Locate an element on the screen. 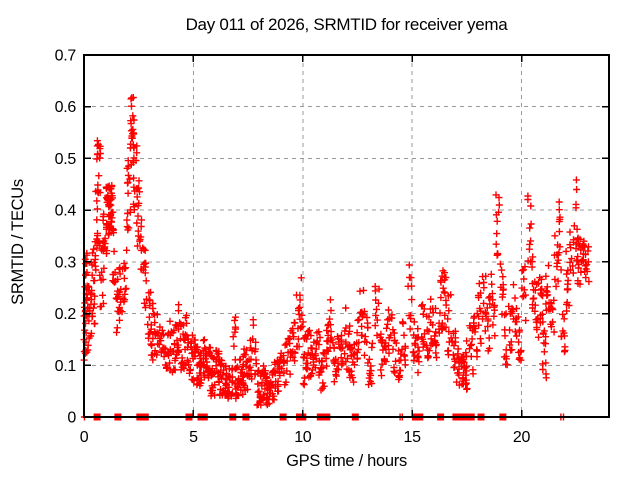 Image resolution: width=640 pixels, height=480 pixels. x-tick-label: 20 is located at coordinates (522, 437).